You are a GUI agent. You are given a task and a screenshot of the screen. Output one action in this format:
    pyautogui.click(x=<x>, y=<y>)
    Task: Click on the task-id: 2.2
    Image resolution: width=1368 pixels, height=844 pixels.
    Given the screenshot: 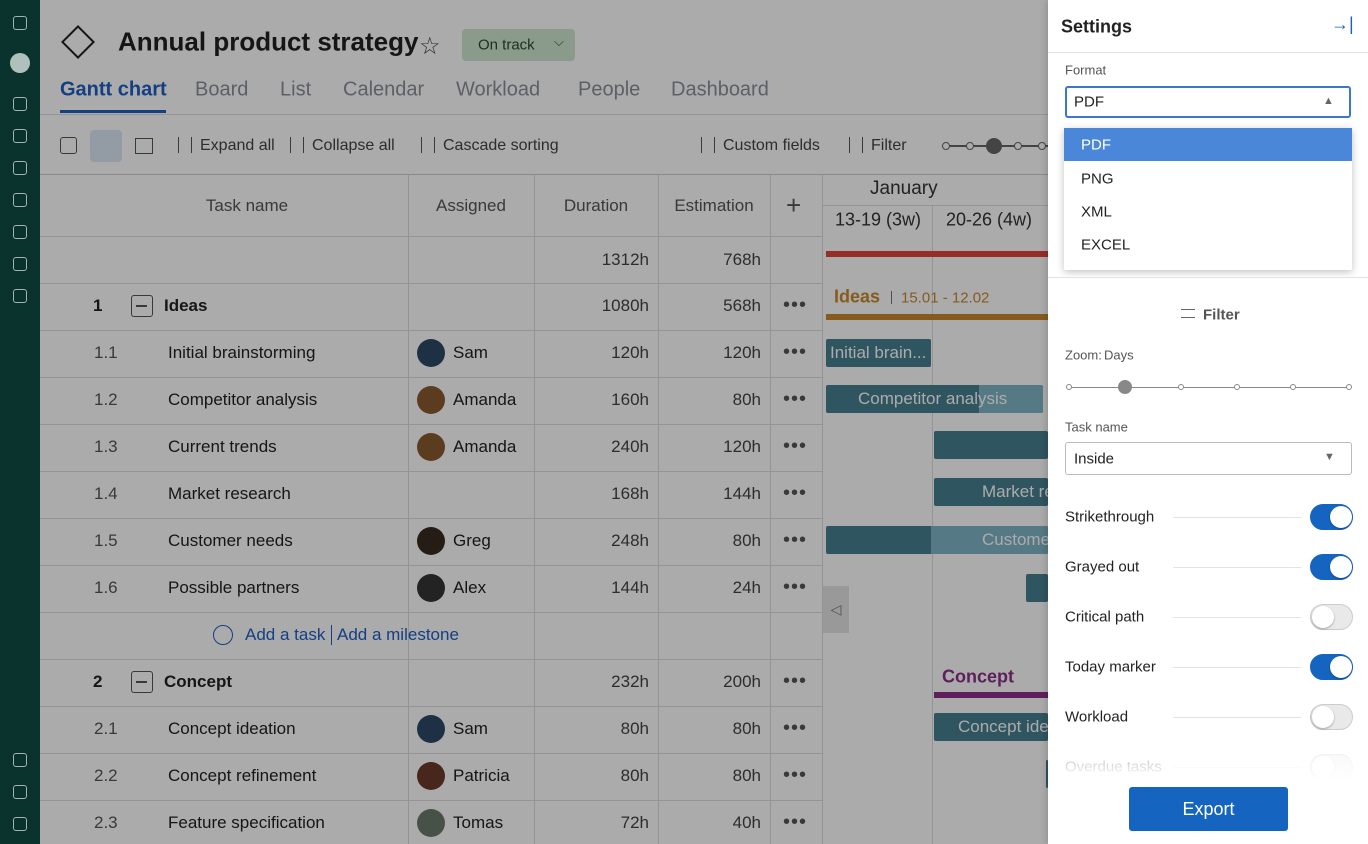 What is the action you would take?
    pyautogui.click(x=106, y=775)
    